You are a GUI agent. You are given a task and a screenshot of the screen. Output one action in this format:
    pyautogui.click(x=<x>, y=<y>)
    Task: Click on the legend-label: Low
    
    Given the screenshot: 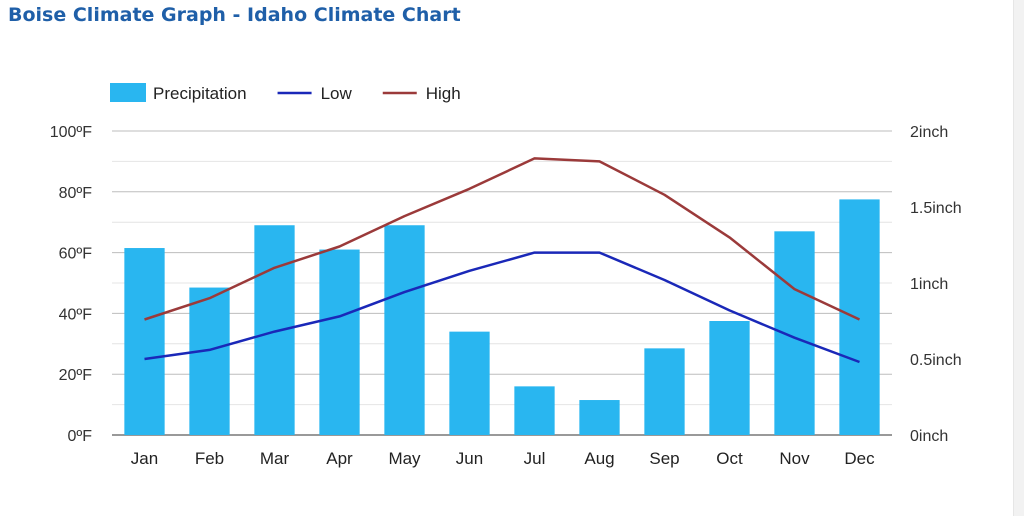 What is the action you would take?
    pyautogui.click(x=337, y=93)
    